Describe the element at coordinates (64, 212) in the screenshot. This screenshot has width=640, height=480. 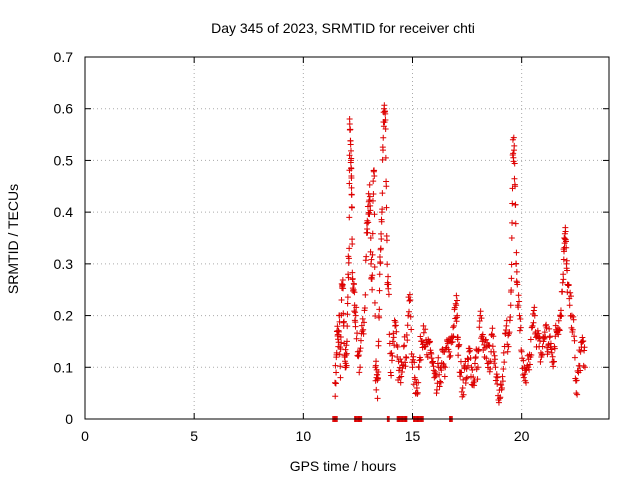
I see `y-tick-label: 0.4` at that location.